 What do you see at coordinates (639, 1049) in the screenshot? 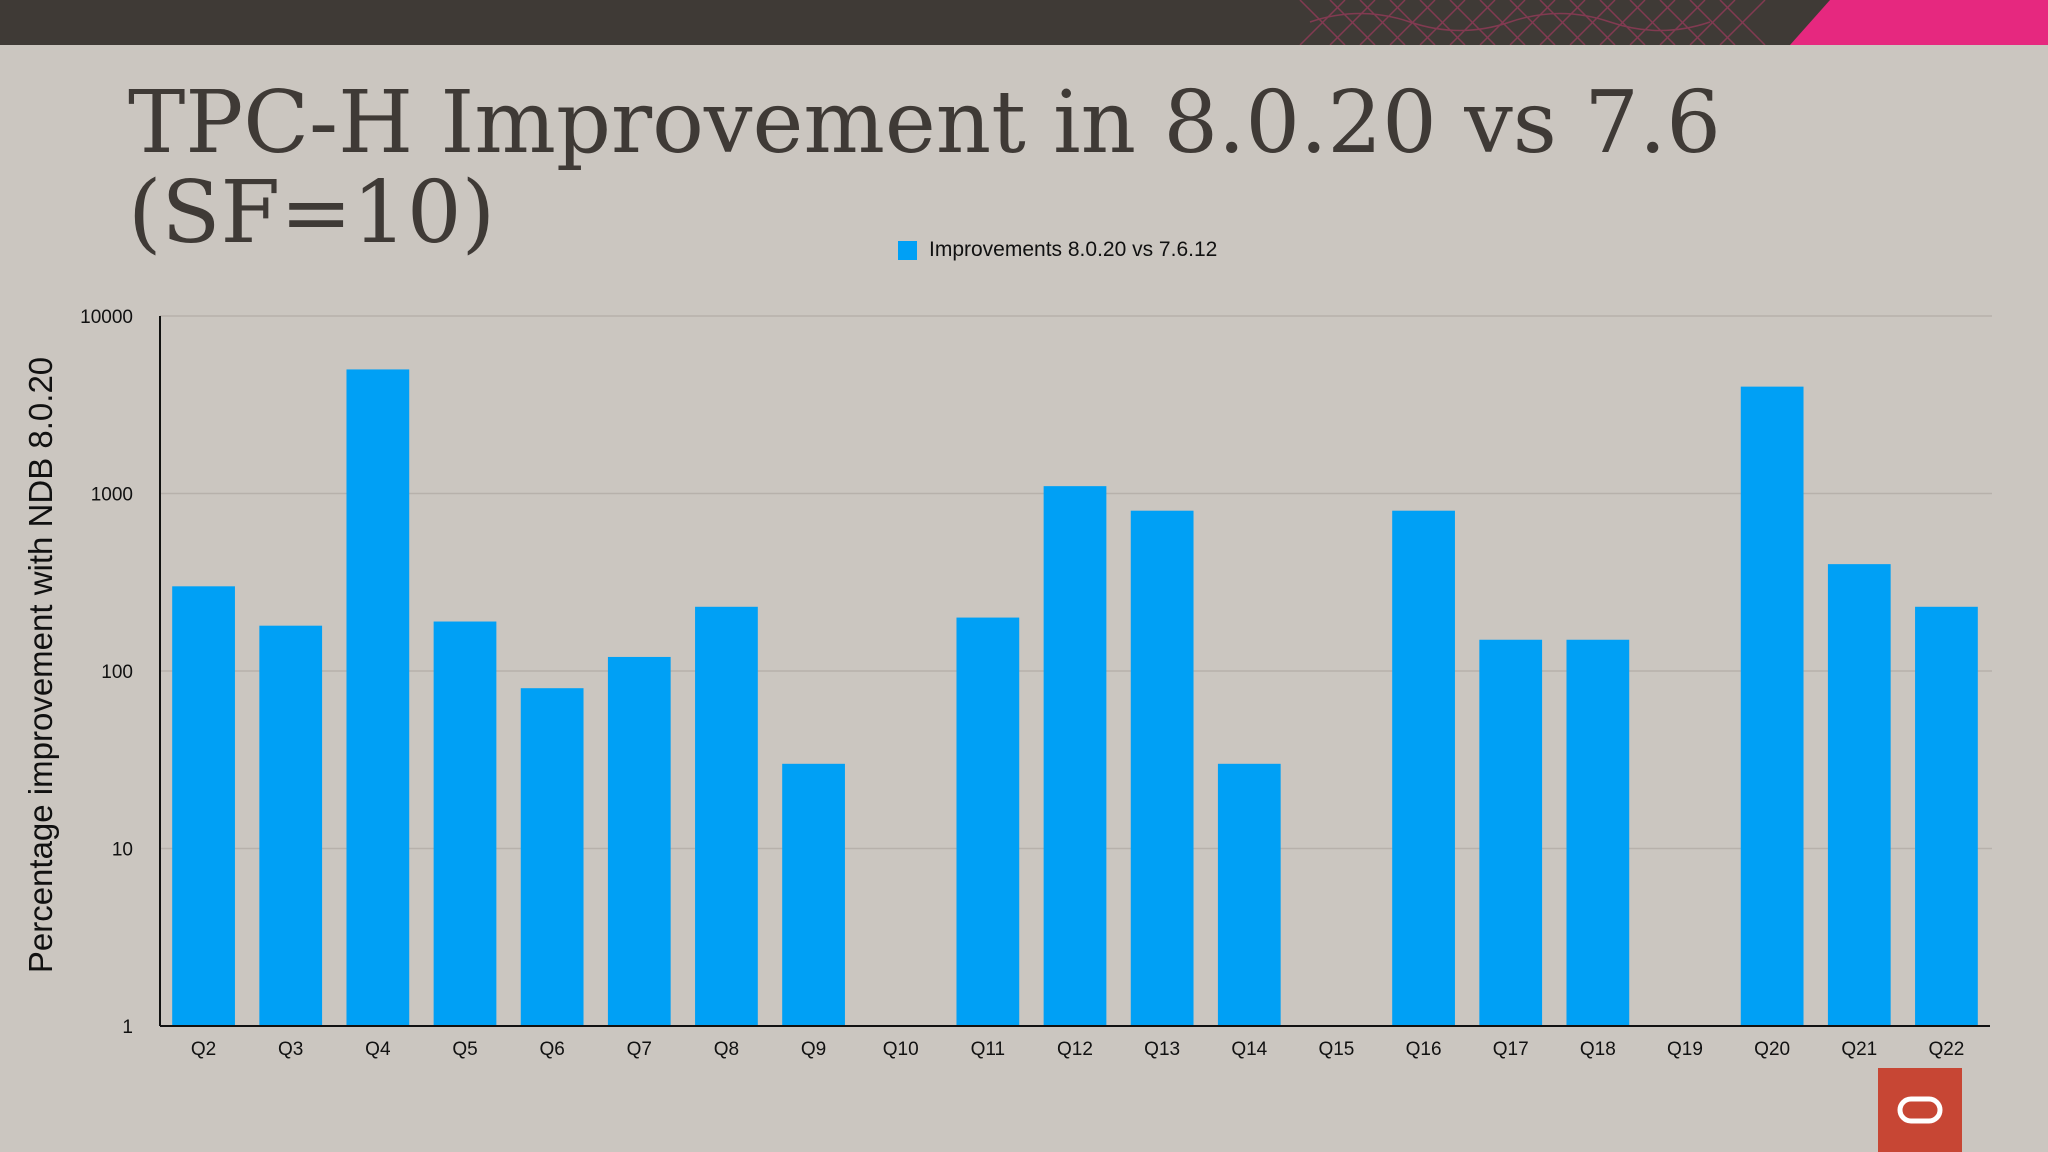
I see `x-tick-label: Q7` at bounding box center [639, 1049].